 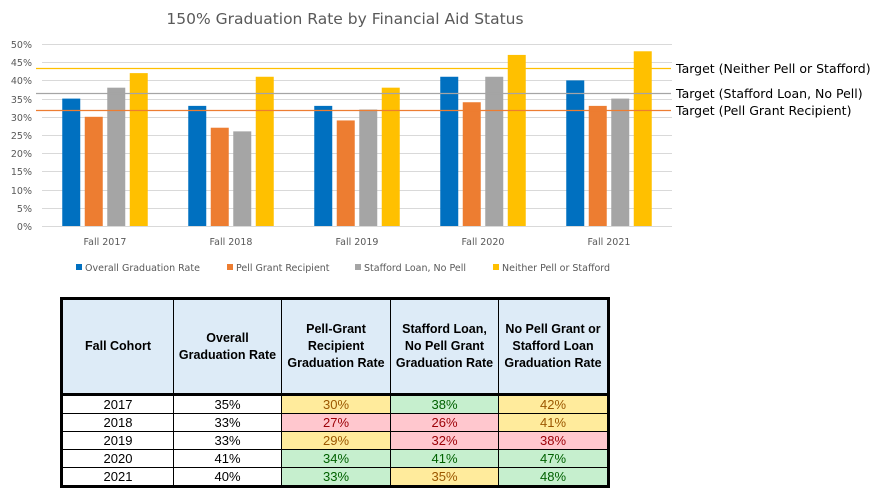 I want to click on bar-neither-pell-or-stafford-fall-2019, so click(x=390, y=157).